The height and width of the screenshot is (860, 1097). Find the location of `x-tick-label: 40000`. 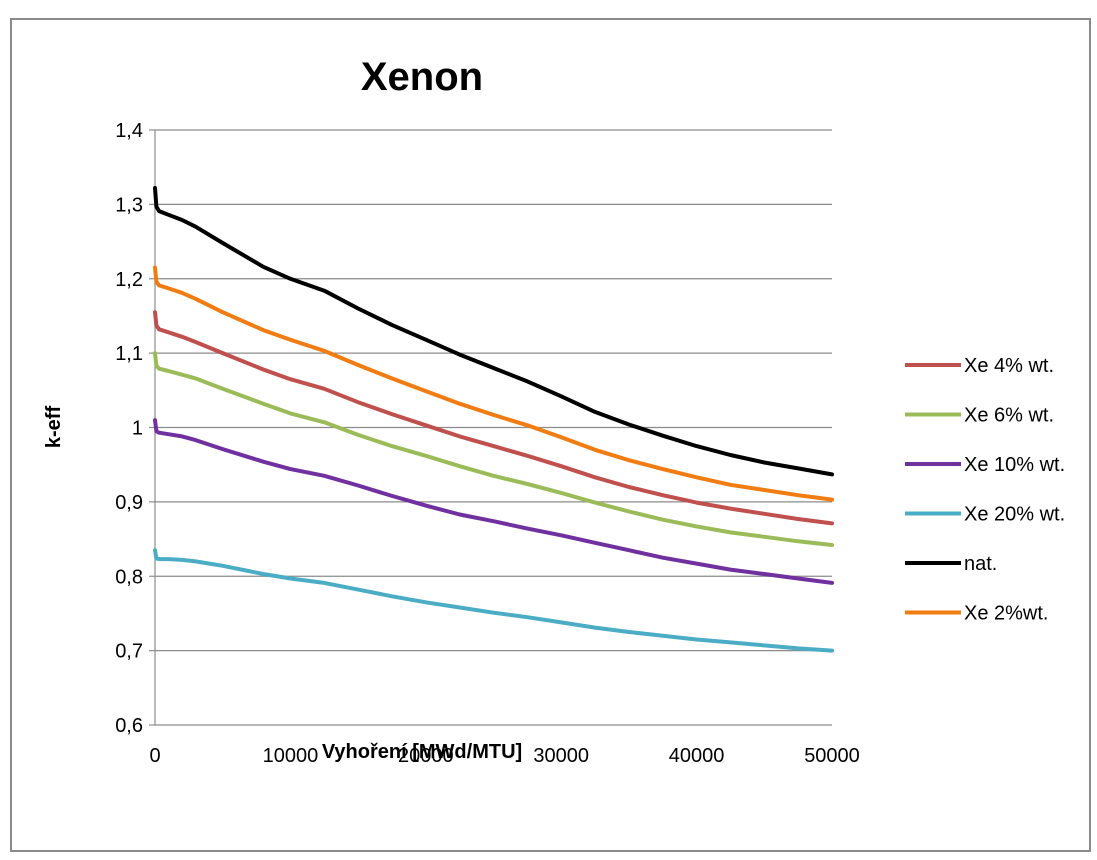

x-tick-label: 40000 is located at coordinates (697, 756).